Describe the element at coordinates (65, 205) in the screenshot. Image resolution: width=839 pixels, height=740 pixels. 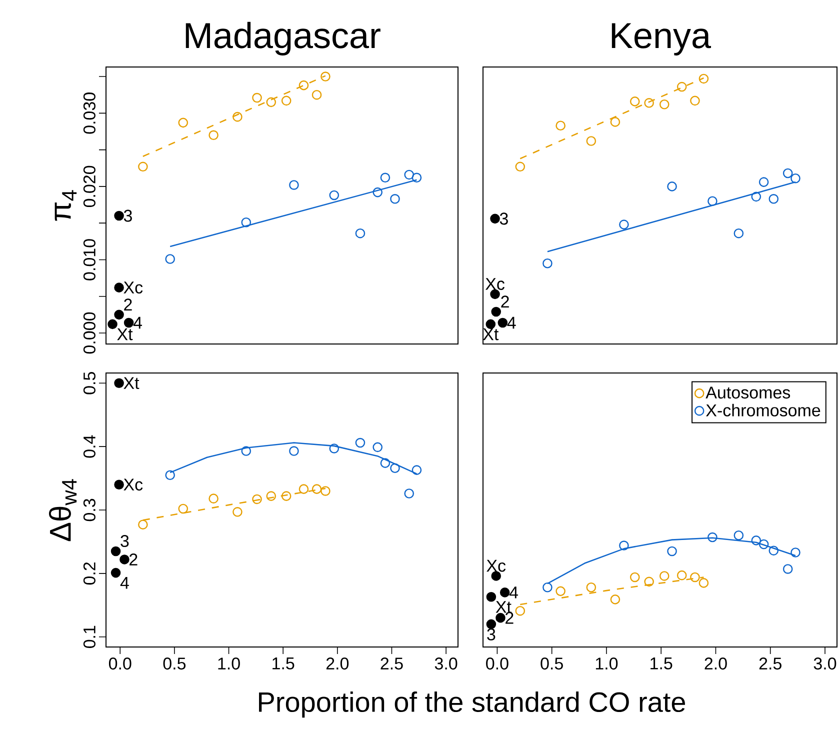
I see `y-axis-title: π$_{4}$` at that location.